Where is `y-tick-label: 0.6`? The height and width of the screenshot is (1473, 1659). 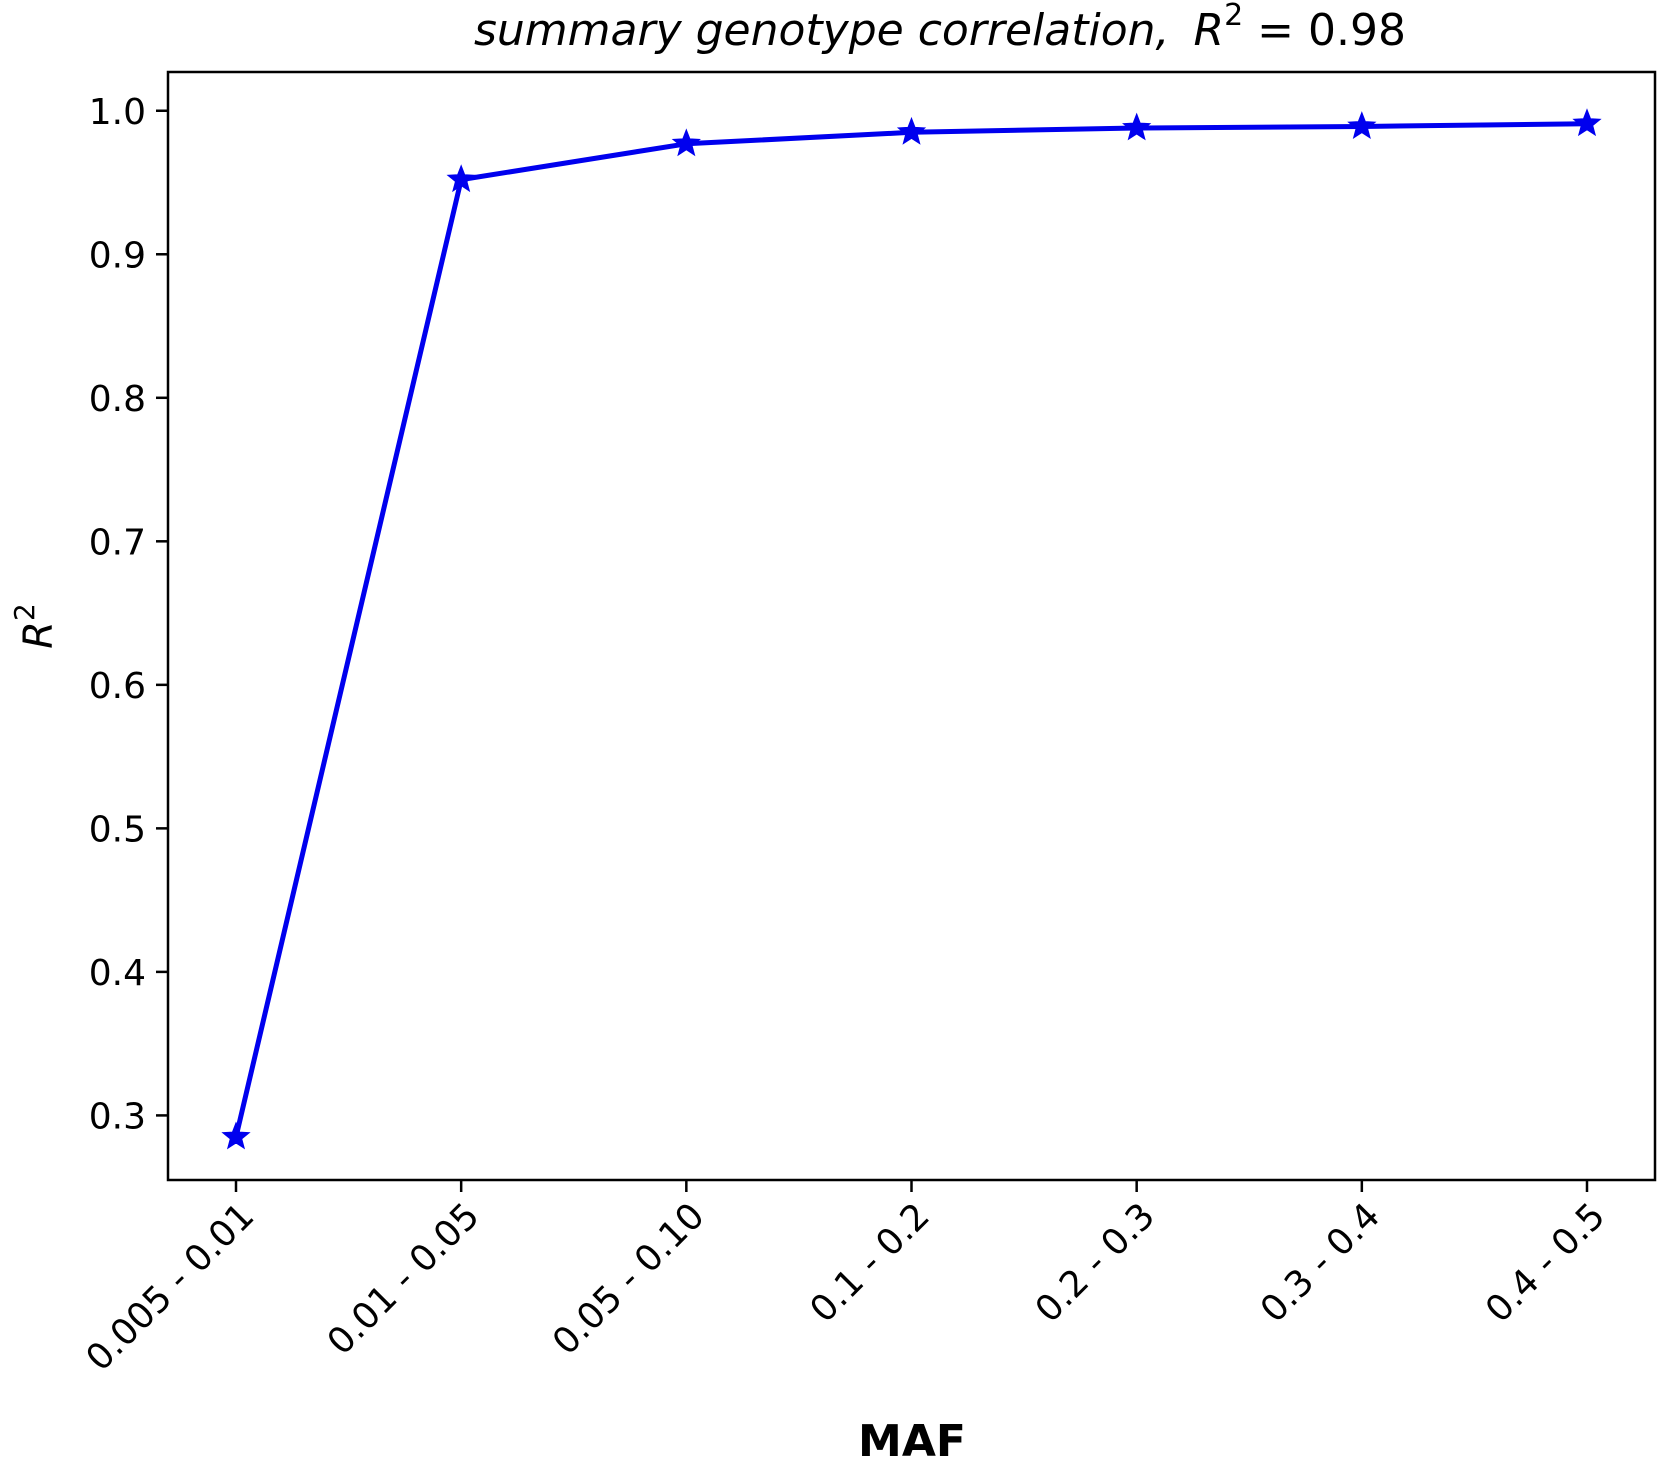
y-tick-label: 0.6 is located at coordinates (117, 686).